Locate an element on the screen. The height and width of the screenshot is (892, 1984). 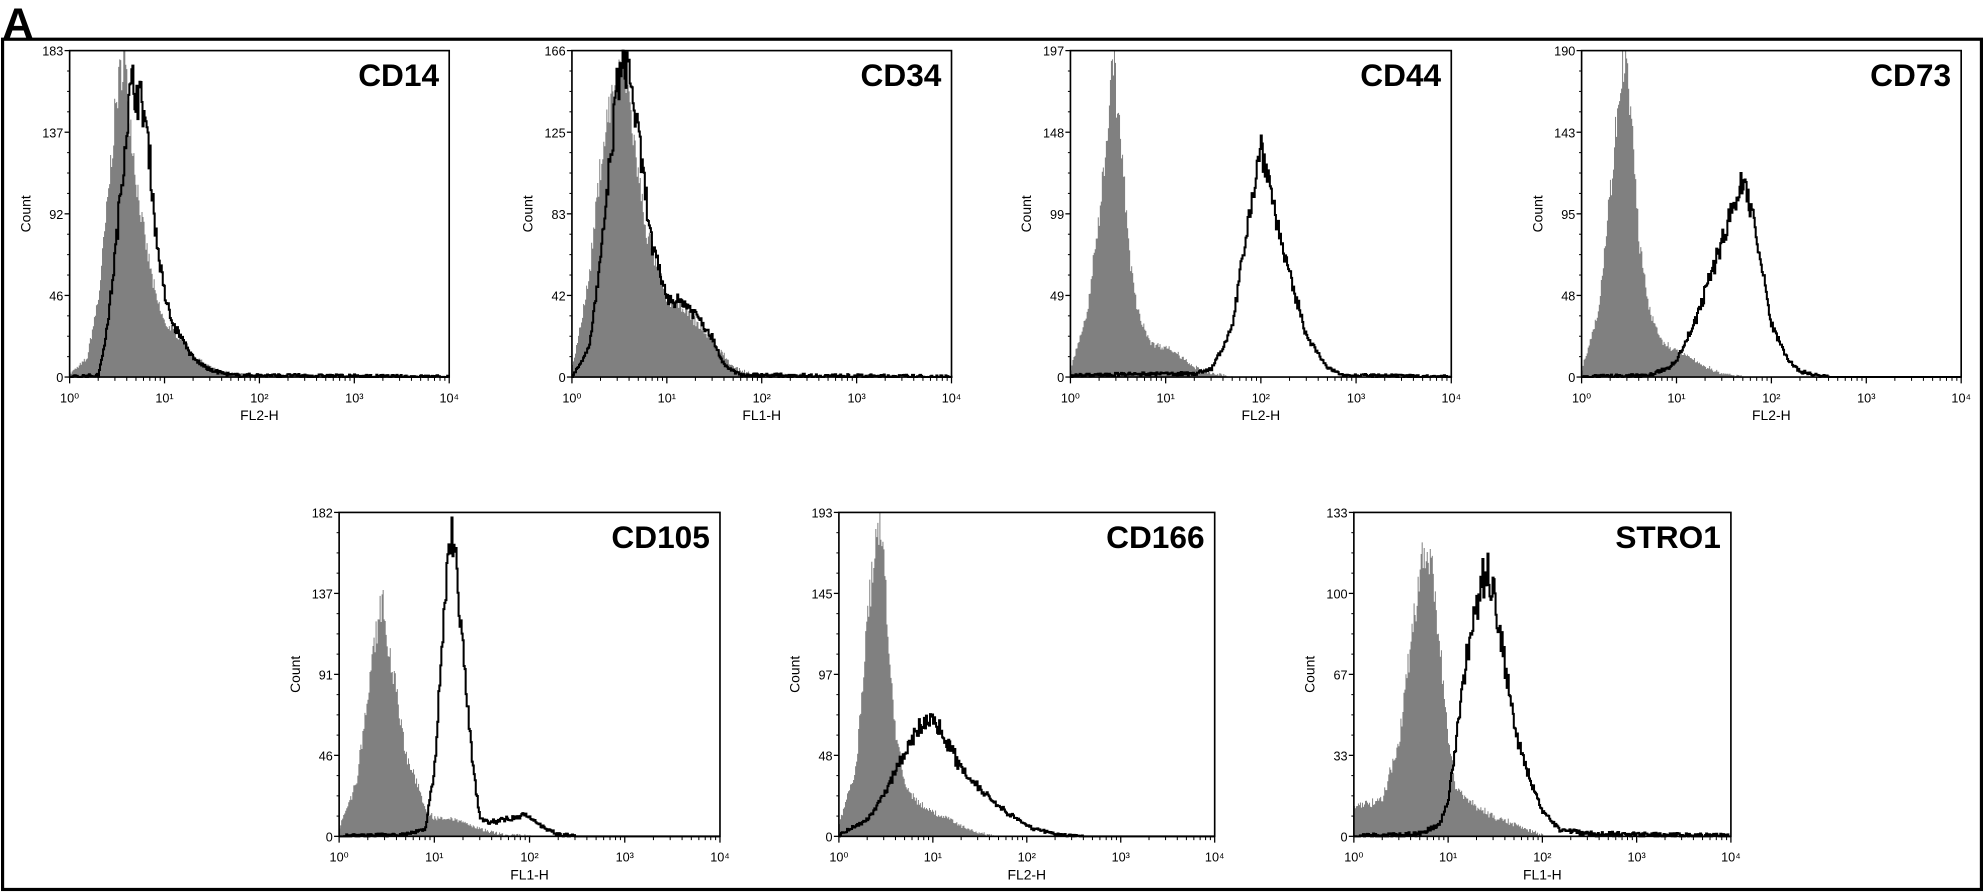
histogram-panel-cd73: 10⁰ 10¹ 10² 10³ 10⁴ 0 48 95 143 190 FL2-H Count CD73 is located at coordinates (1750, 234).